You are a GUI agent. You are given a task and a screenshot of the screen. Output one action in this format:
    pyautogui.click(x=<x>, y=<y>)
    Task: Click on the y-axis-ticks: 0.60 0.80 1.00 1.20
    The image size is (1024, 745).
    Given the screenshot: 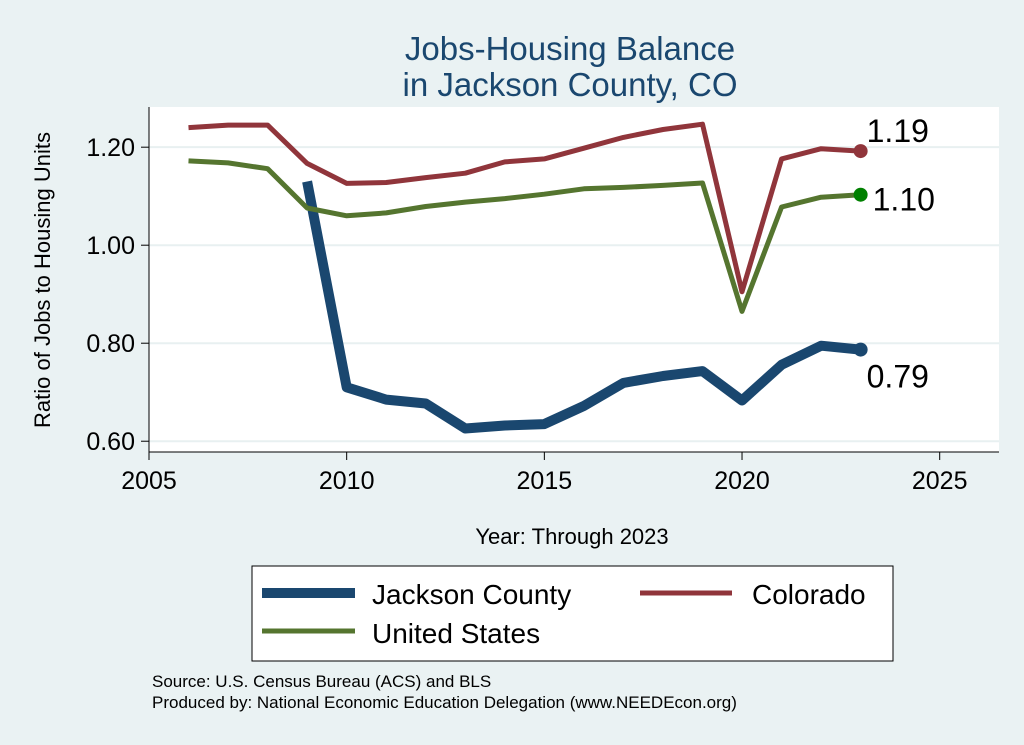 What is the action you would take?
    pyautogui.click(x=117, y=295)
    